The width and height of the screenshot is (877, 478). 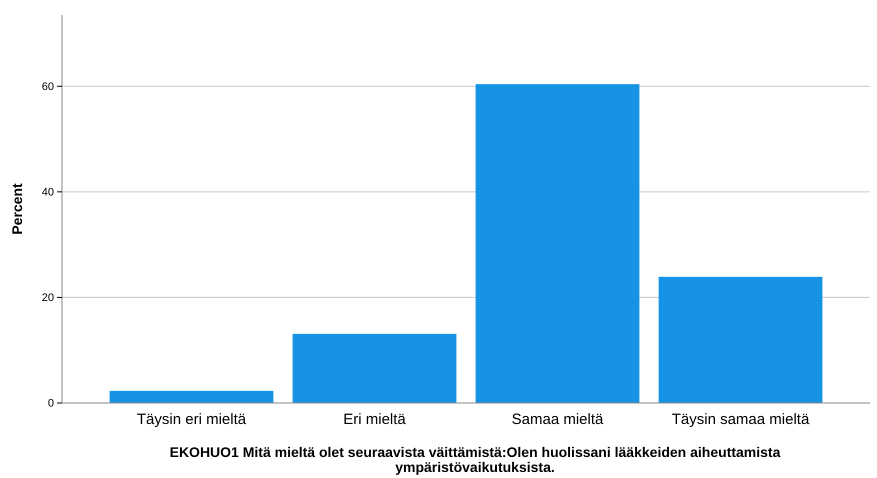 What do you see at coordinates (374, 419) in the screenshot?
I see `x-tick-label: Eri mieltä` at bounding box center [374, 419].